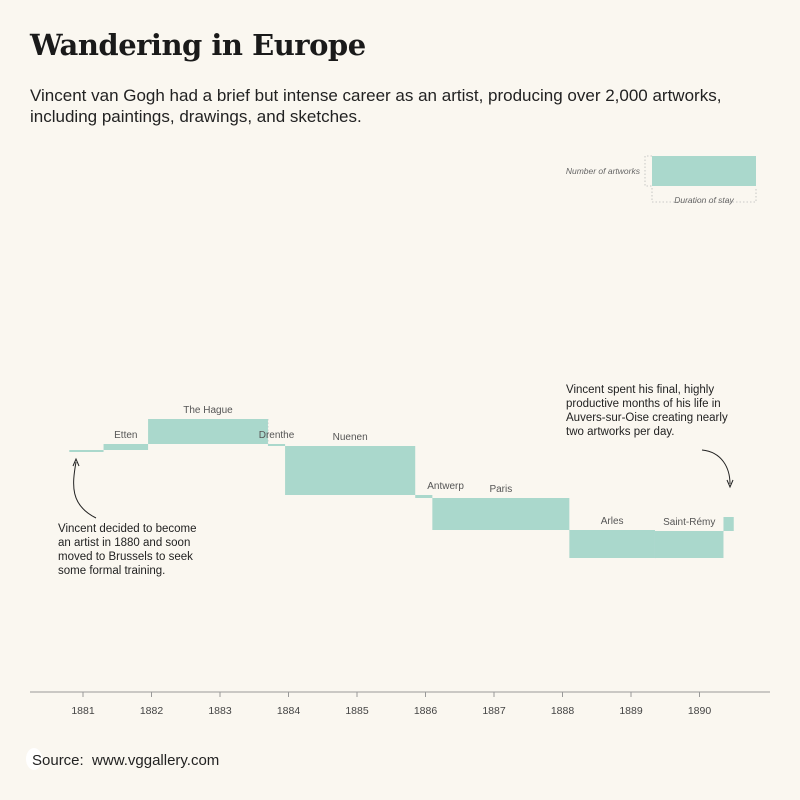  I want to click on annotation-start-arrow, so click(85, 490).